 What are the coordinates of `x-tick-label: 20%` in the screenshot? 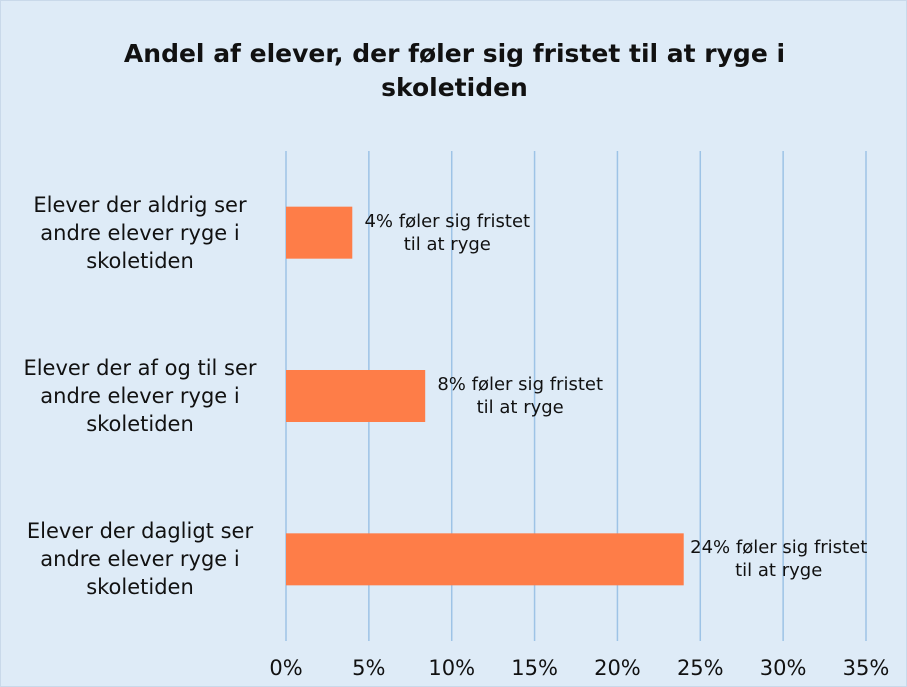 It's located at (617, 668).